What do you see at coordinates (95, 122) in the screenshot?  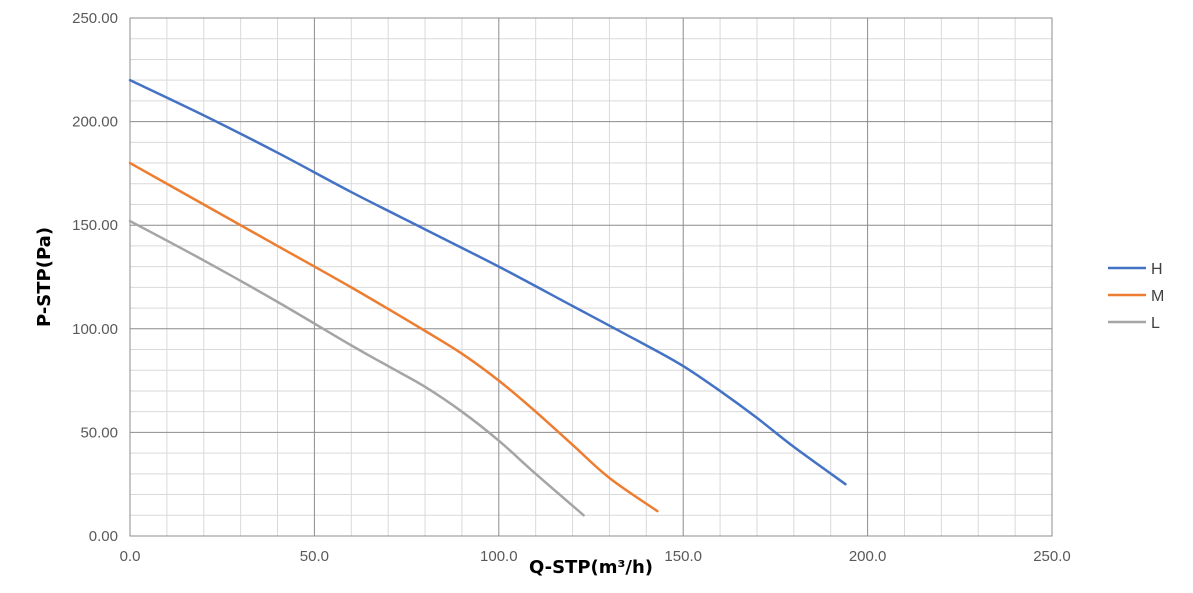 I see `y-tick-label: 200.00` at bounding box center [95, 122].